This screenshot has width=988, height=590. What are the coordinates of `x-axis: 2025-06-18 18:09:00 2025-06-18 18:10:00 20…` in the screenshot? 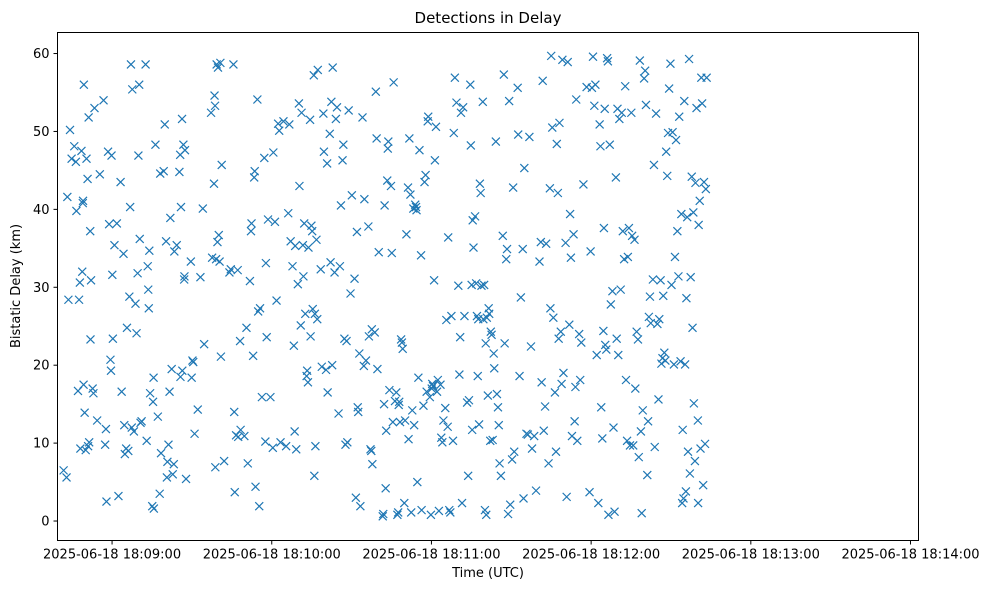 It's located at (511, 551).